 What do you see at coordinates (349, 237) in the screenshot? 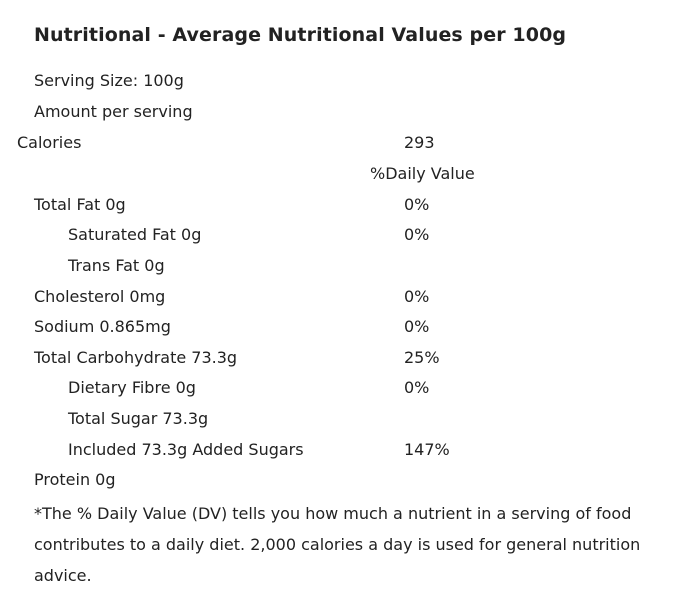
I see `nutrient-row-saturated-fat: Saturated Fat 0g 0%` at bounding box center [349, 237].